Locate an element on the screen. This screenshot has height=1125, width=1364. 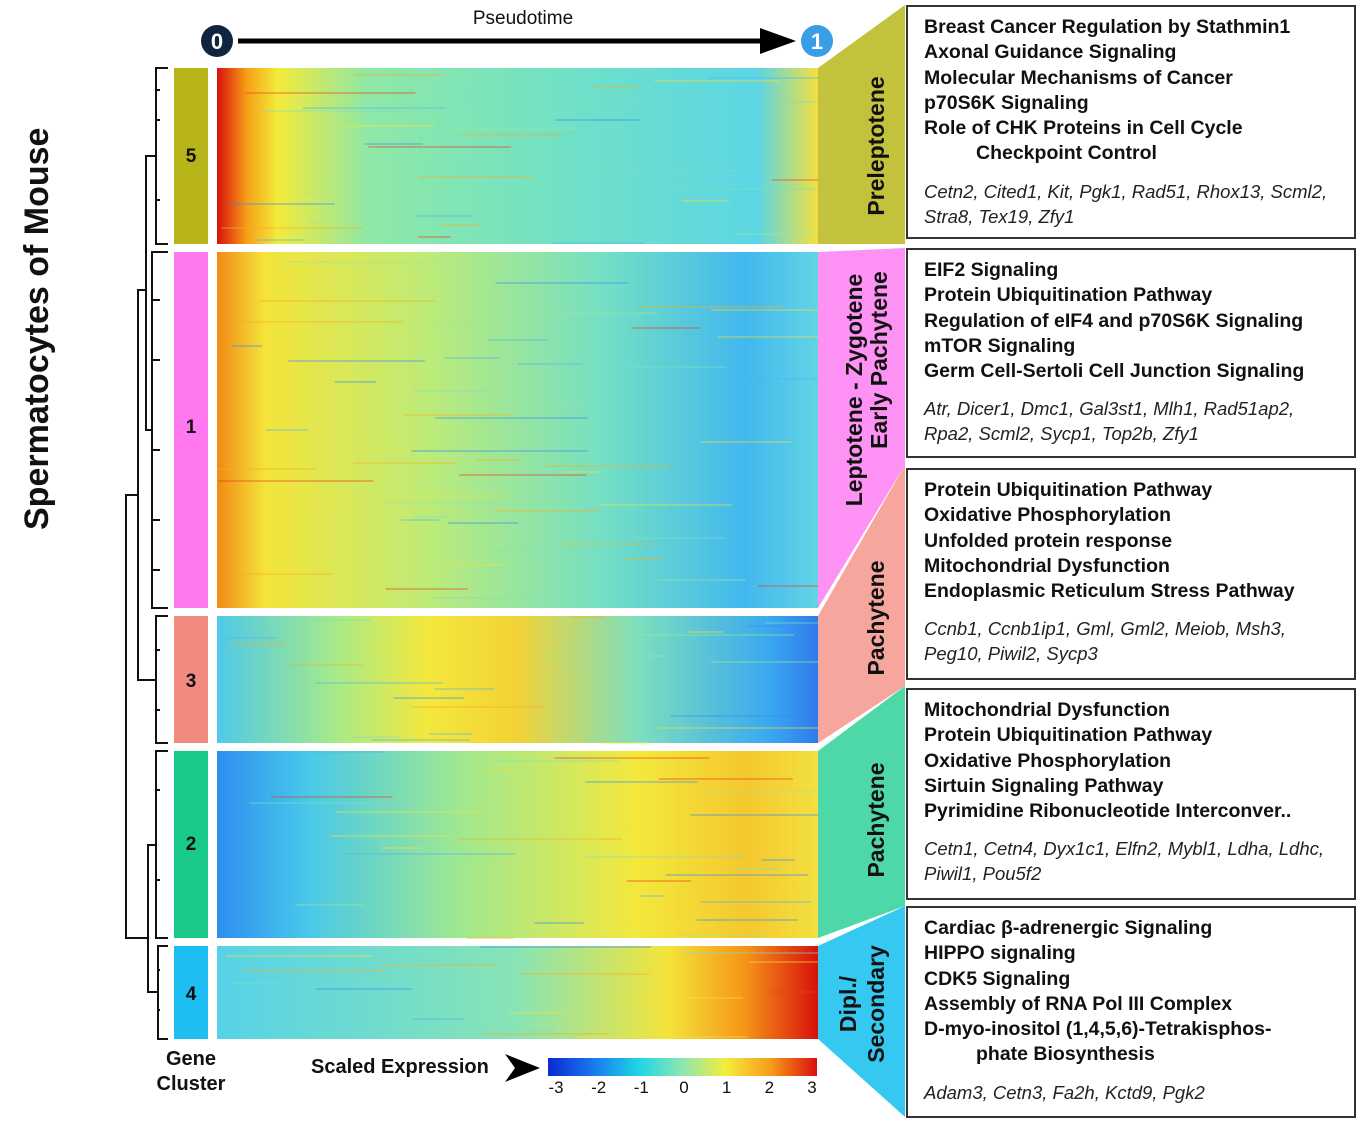
pathway-item: Endoplasmic Reticulum Stress Pathway is located at coordinates (1109, 591).